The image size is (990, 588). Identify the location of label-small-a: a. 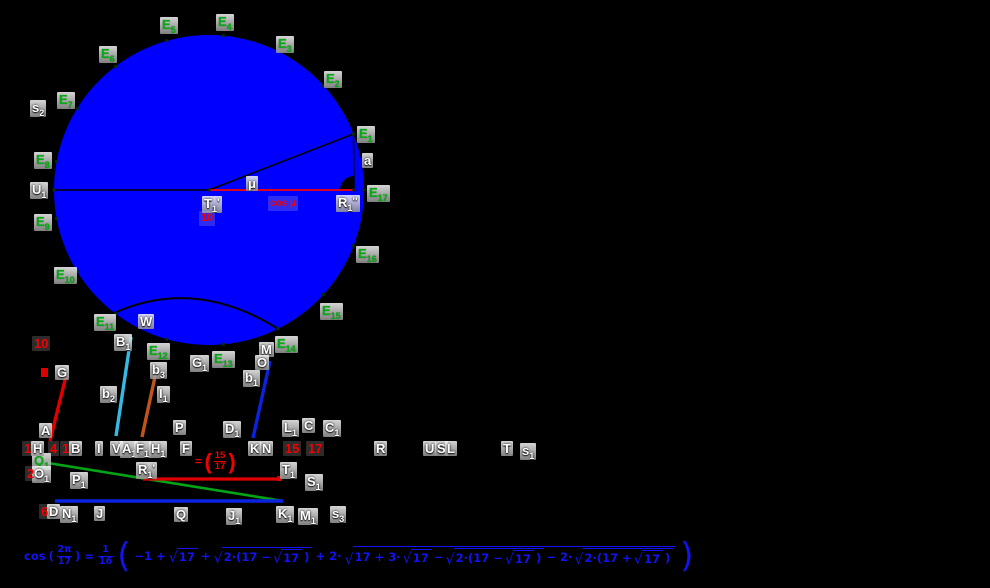
(368, 160).